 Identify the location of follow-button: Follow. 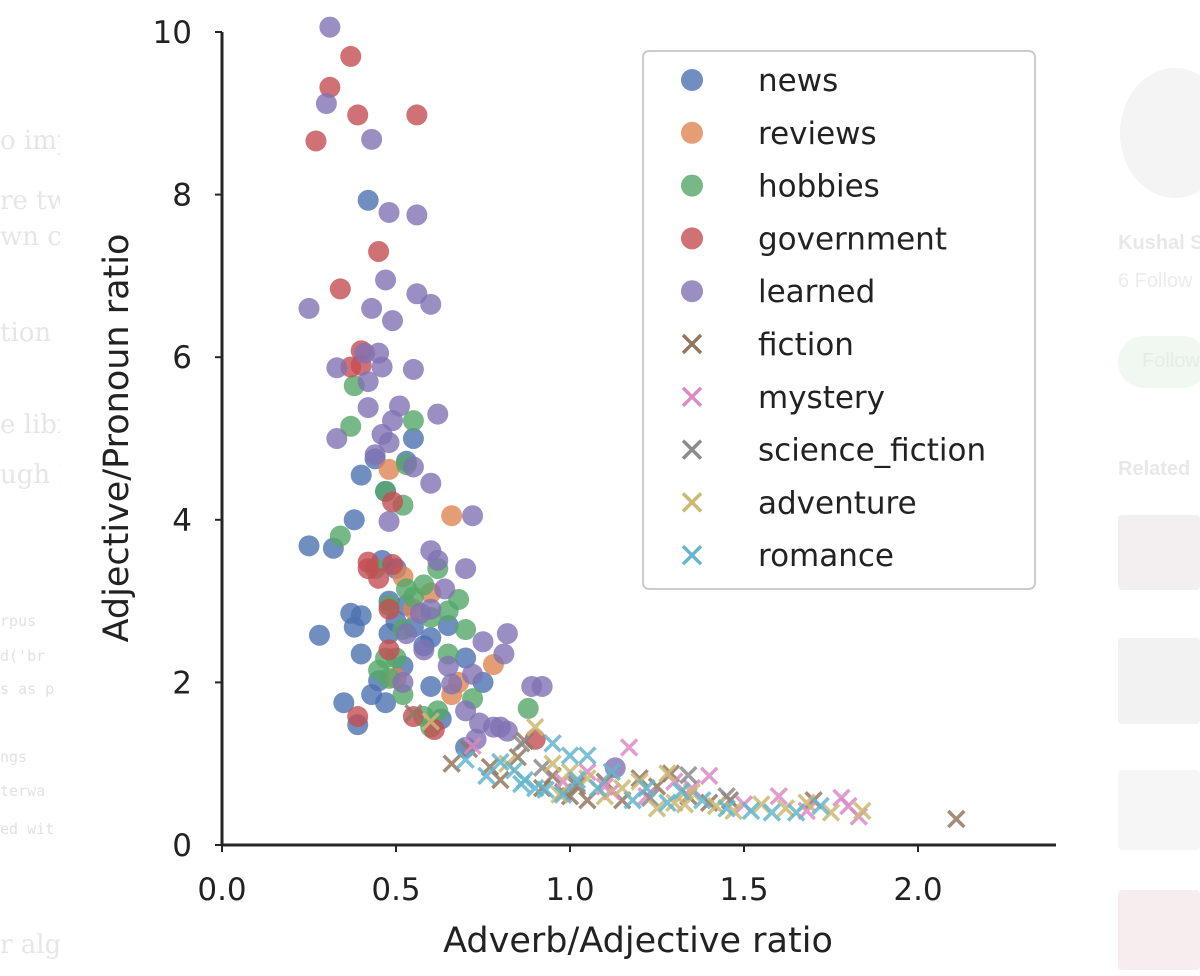
(1159, 362).